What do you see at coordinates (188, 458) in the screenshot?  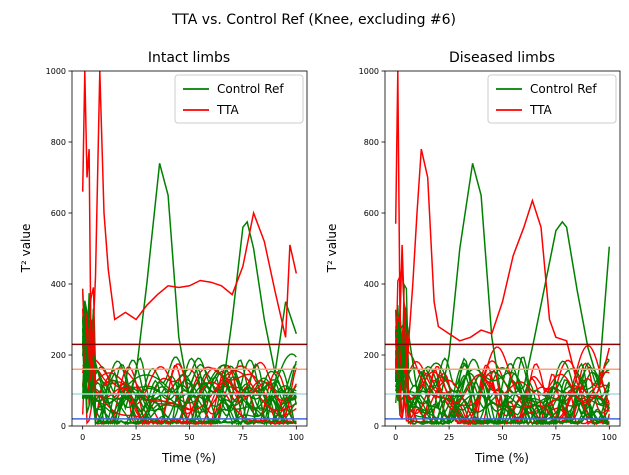 I see `intact-limbs-xlabel: Time (%)` at bounding box center [188, 458].